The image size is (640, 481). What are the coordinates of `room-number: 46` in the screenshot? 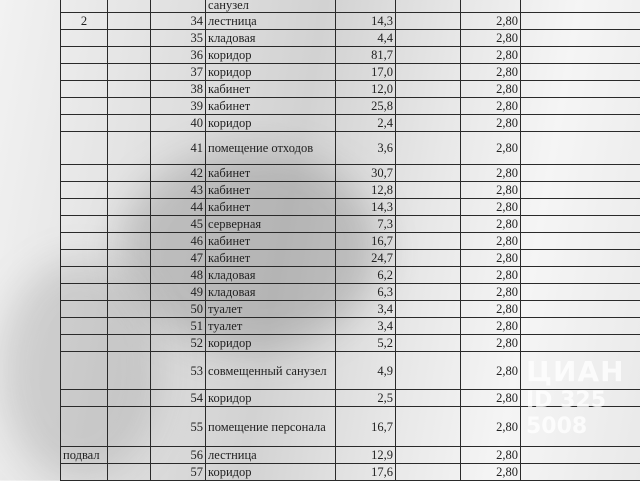 It's located at (178, 241).